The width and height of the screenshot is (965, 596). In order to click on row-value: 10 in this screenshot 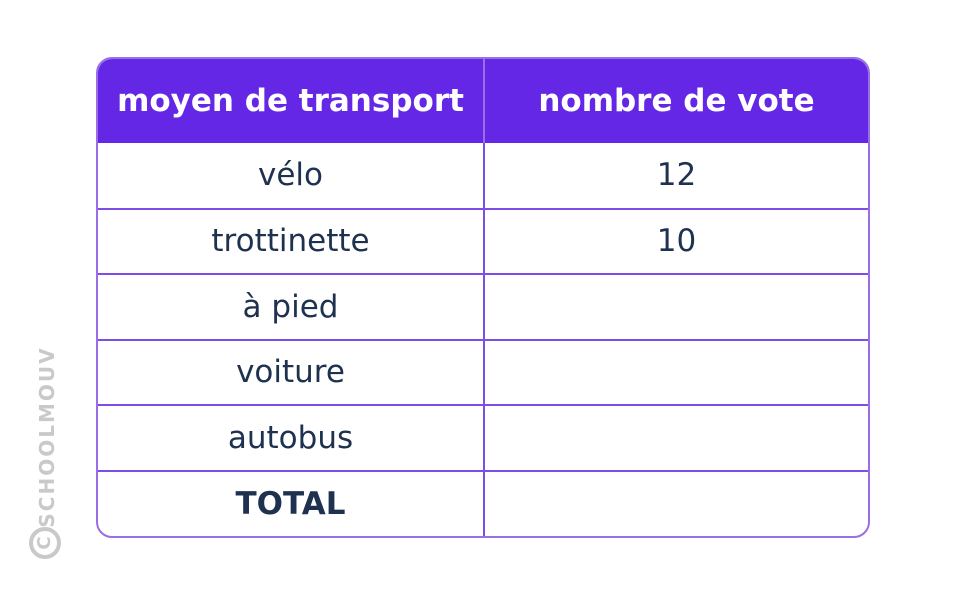, I will do `click(676, 240)`.